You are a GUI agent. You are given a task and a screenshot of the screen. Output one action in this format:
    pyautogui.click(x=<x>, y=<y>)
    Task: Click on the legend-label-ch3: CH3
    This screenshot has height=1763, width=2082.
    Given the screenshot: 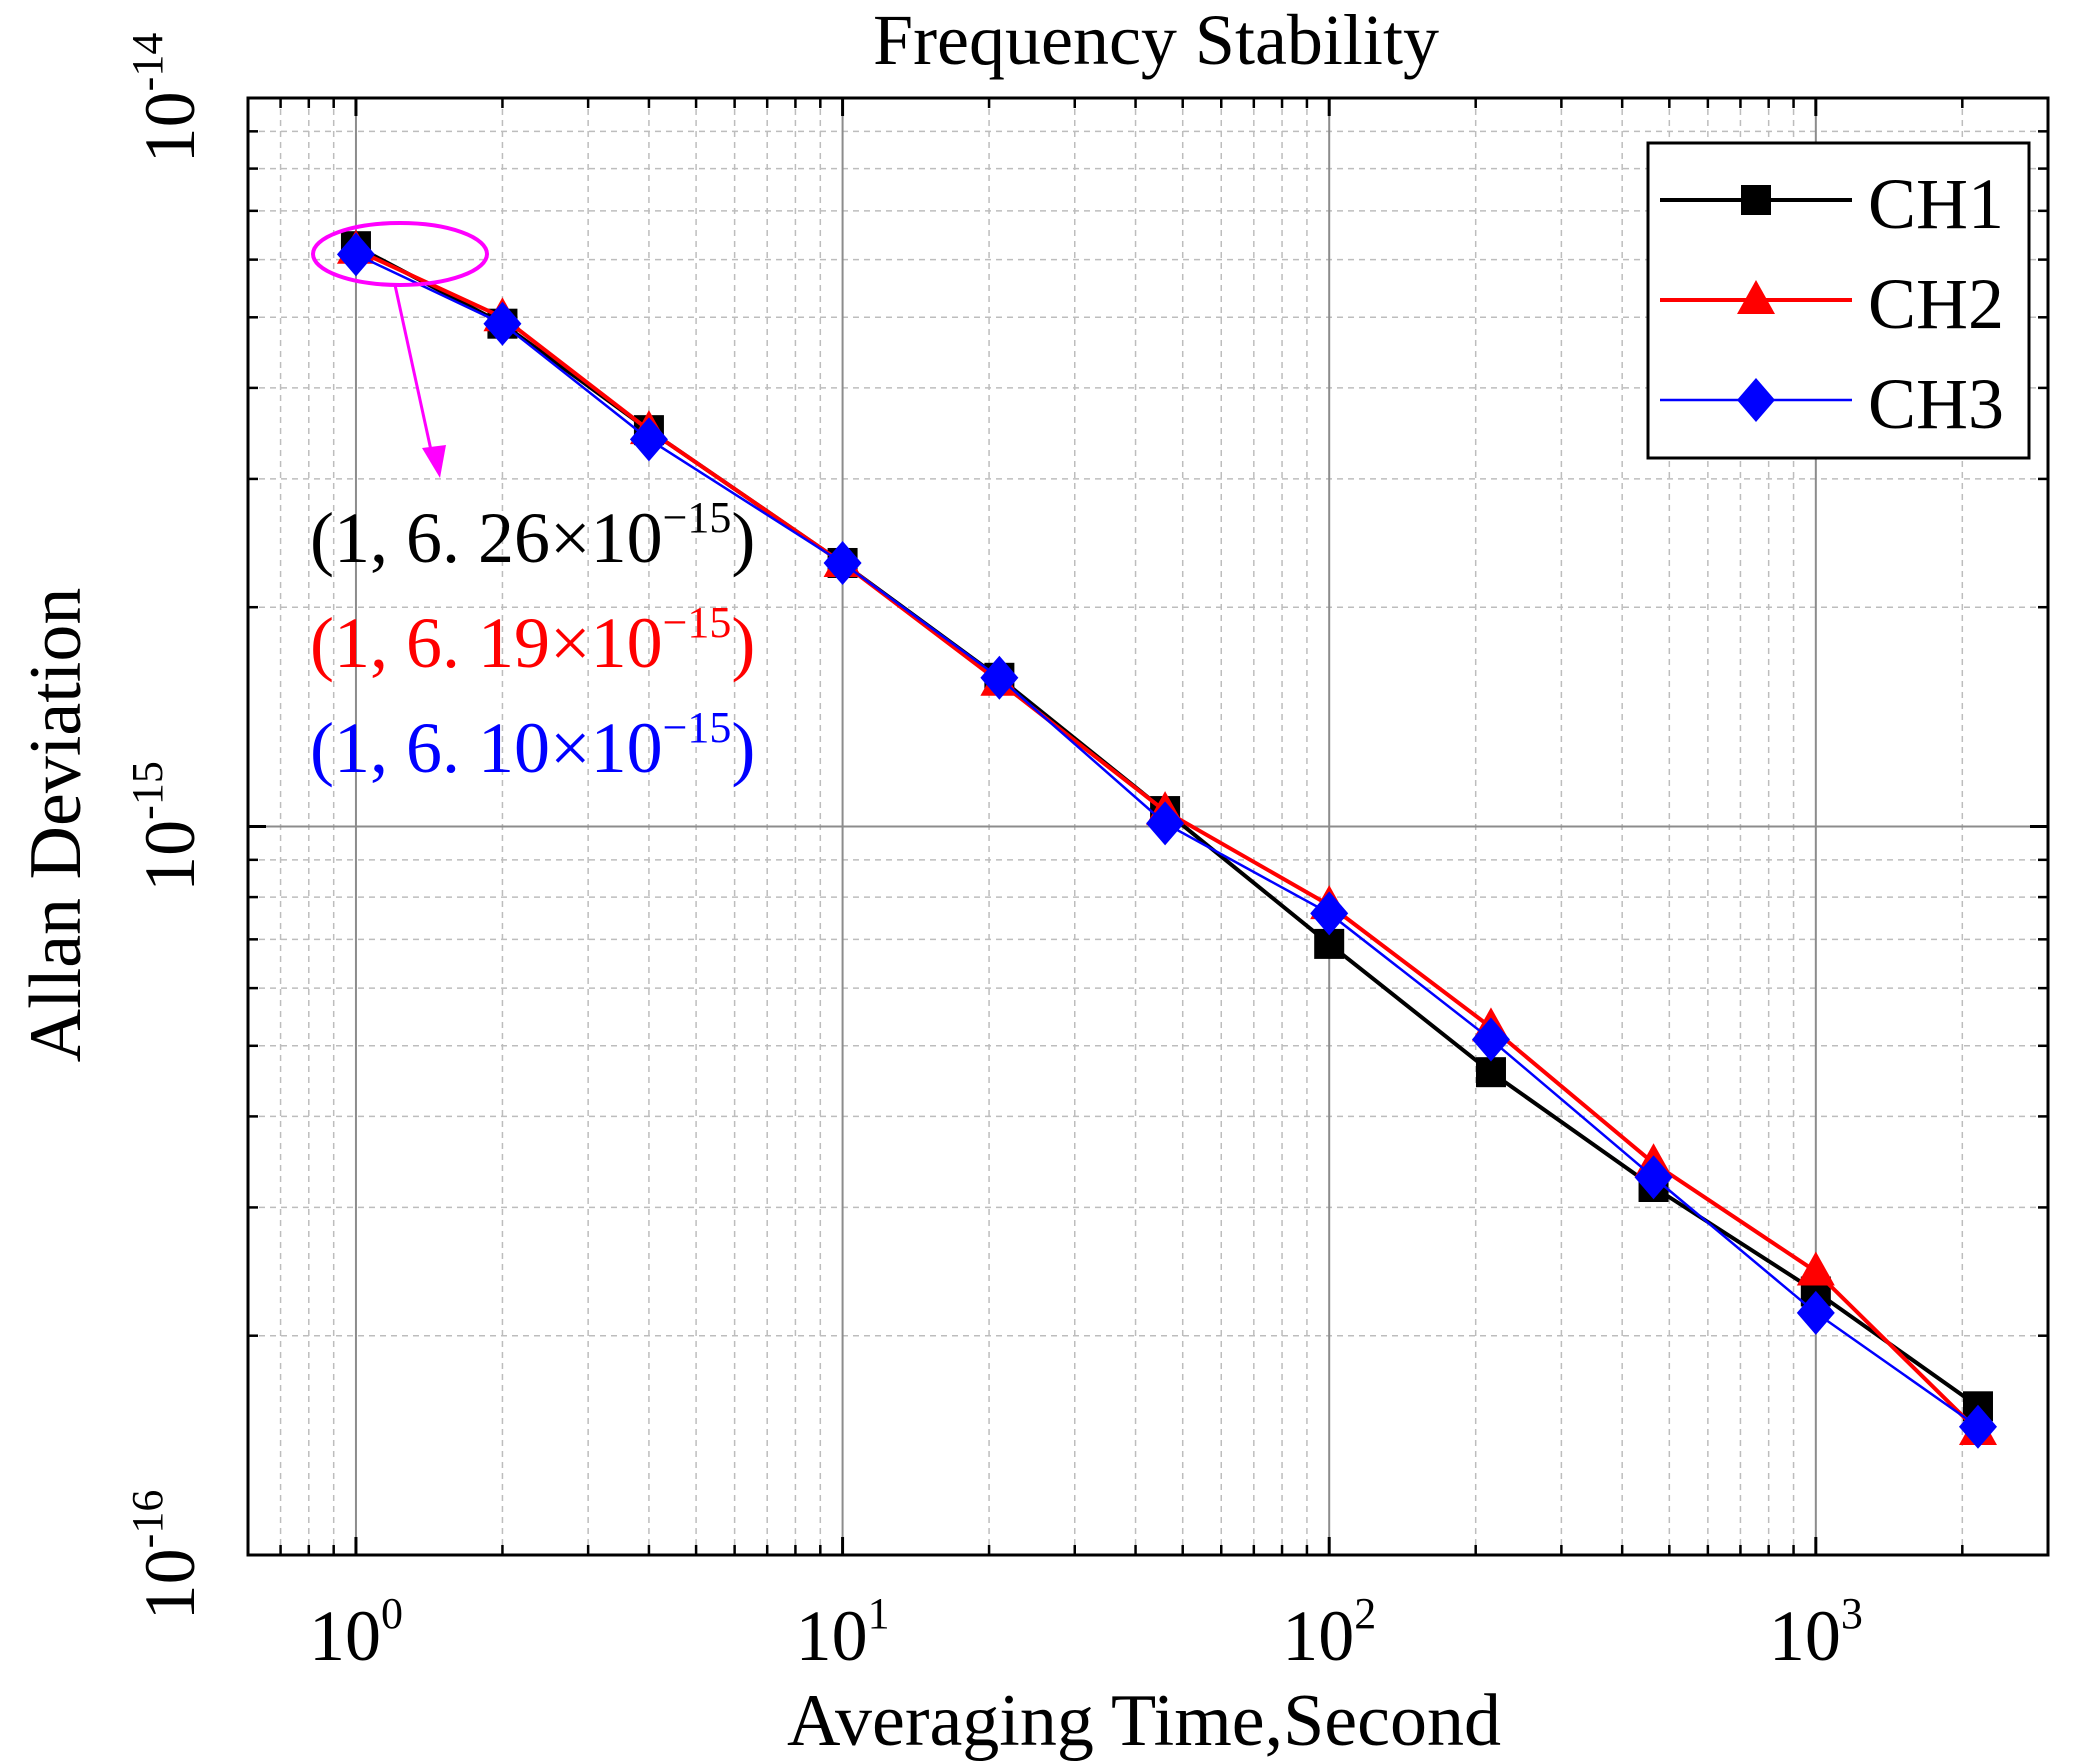 What is the action you would take?
    pyautogui.click(x=1936, y=404)
    